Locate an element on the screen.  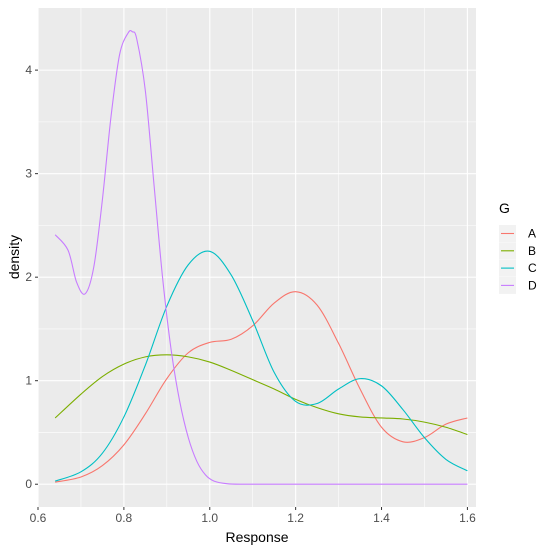
x-tick-label: 1.6 is located at coordinates (467, 518).